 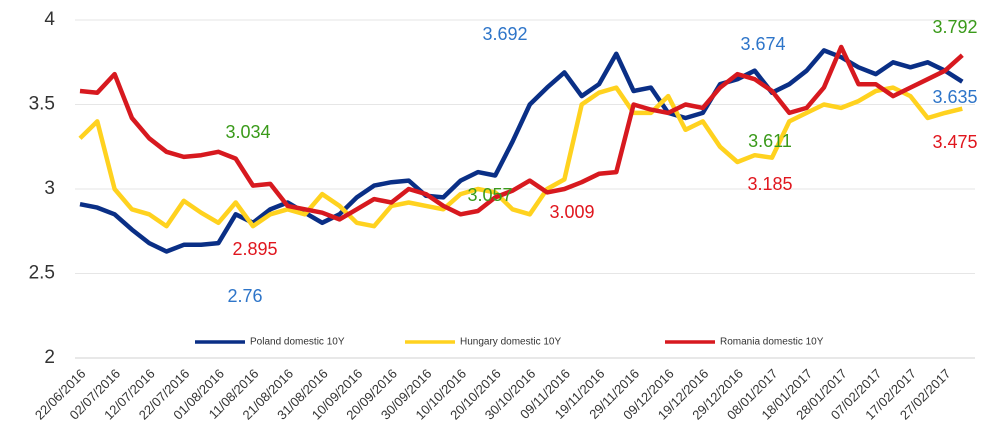 I want to click on y-tick-label: 2.5, so click(x=42, y=273).